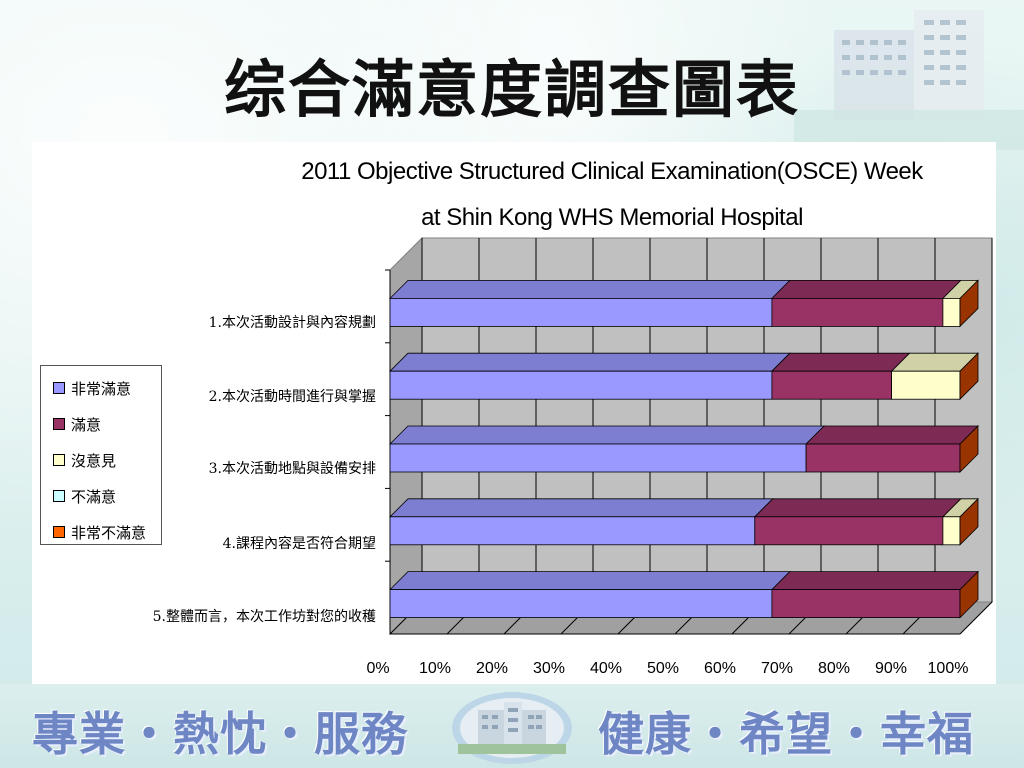 The width and height of the screenshot is (1024, 768). I want to click on x-tick-label: 100%, so click(948, 668).